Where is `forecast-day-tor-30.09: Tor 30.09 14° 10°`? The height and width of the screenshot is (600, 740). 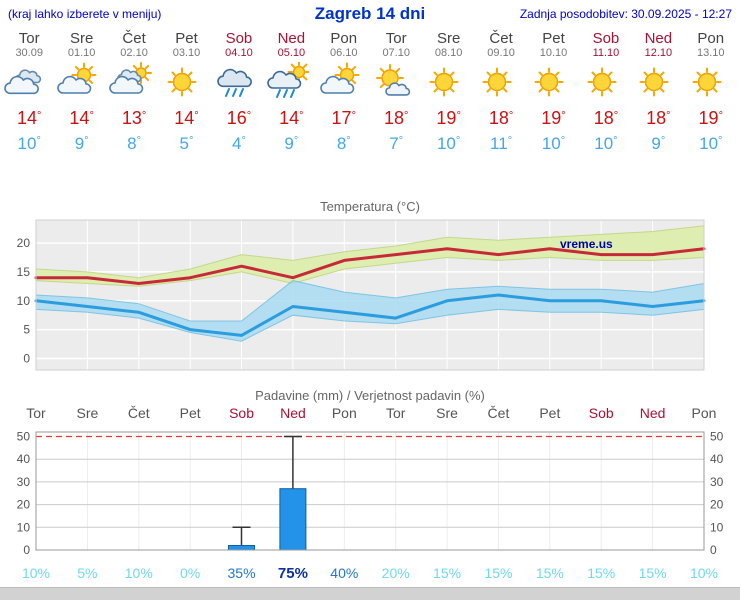
forecast-day-tor-30.09: Tor 30.09 14° 10° is located at coordinates (29, 92).